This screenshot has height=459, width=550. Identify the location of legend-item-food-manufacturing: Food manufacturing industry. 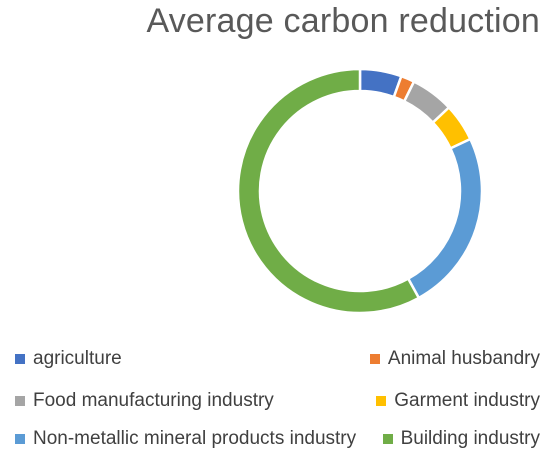
(144, 401).